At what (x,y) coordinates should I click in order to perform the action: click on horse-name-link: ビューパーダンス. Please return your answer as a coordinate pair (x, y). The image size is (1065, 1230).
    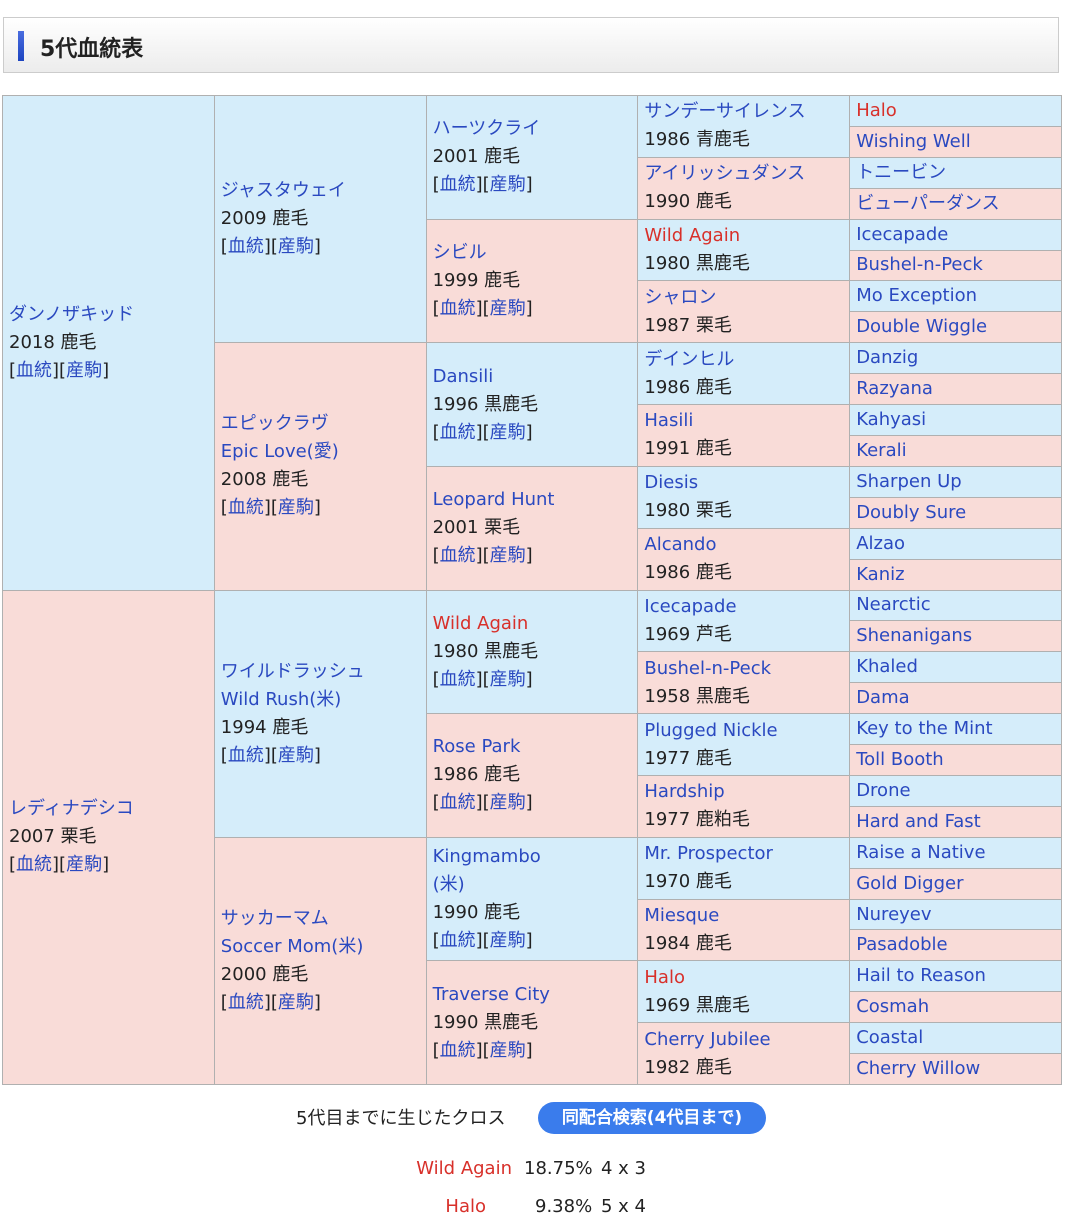
    Looking at the image, I should click on (928, 203).